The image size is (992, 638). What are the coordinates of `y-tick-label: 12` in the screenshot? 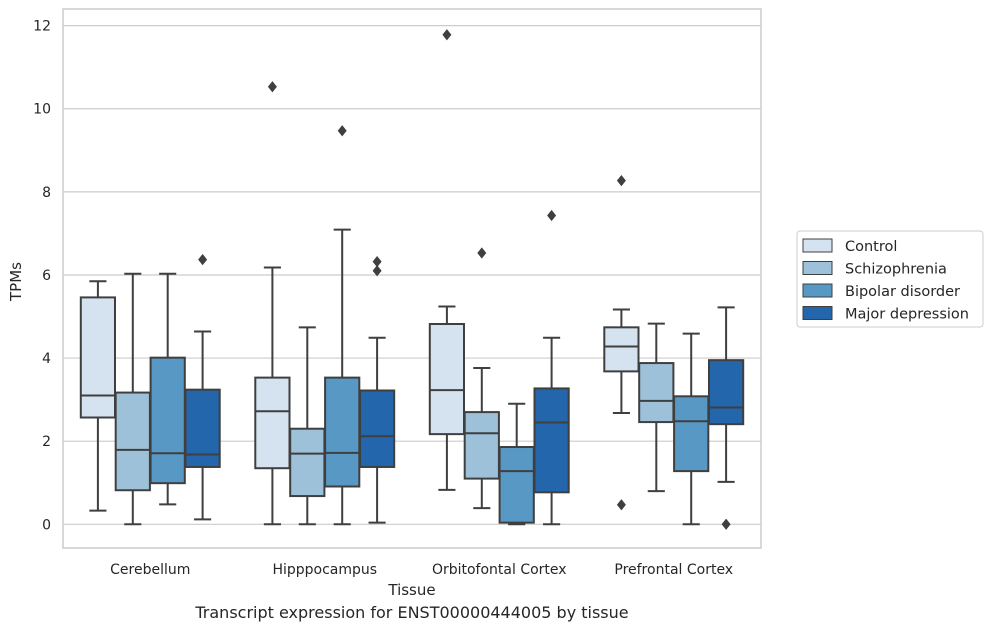 It's located at (42, 27).